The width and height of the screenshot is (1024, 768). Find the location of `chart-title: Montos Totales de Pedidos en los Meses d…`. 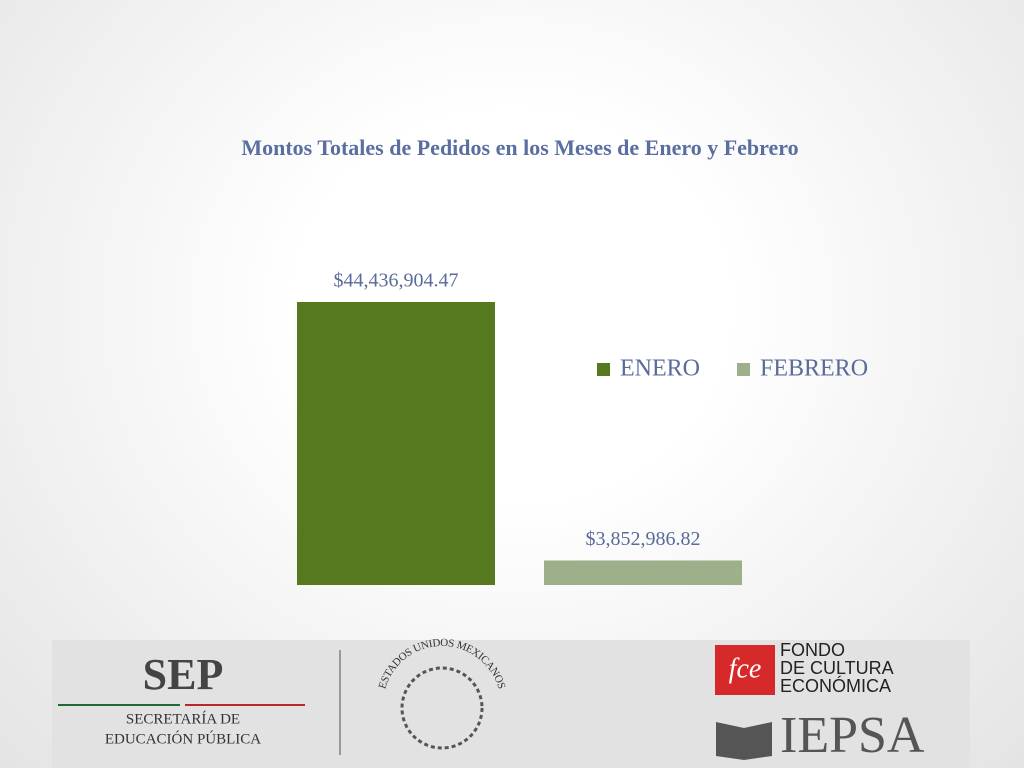

chart-title: Montos Totales de Pedidos en los Meses d… is located at coordinates (520, 147).